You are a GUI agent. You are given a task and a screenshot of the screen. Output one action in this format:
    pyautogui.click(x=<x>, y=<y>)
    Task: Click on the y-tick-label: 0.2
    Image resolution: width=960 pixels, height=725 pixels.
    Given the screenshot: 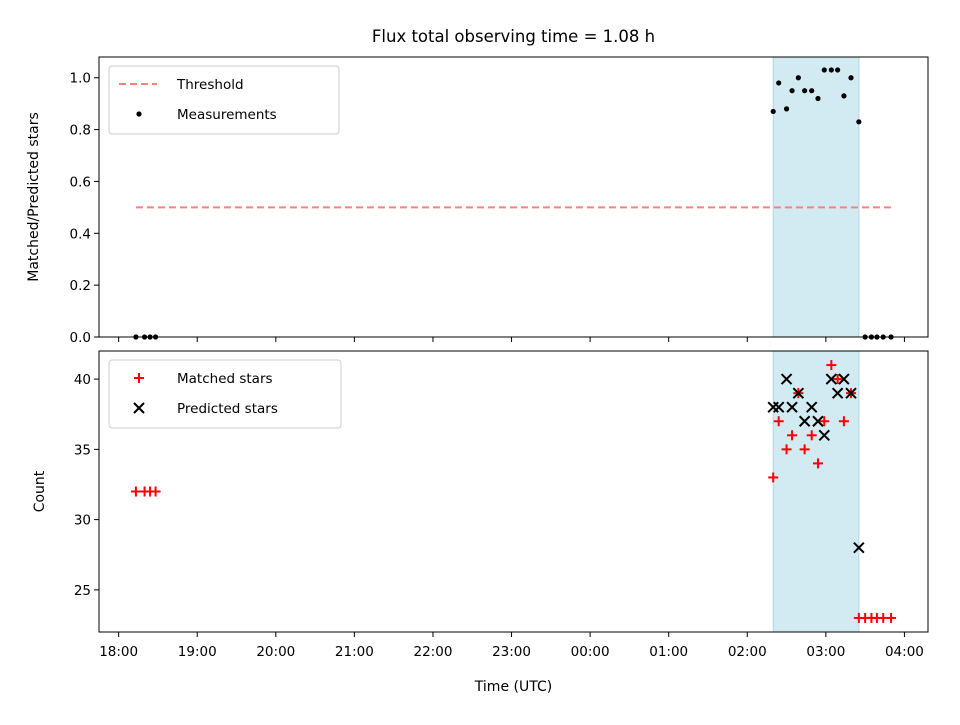 What is the action you would take?
    pyautogui.click(x=80, y=286)
    